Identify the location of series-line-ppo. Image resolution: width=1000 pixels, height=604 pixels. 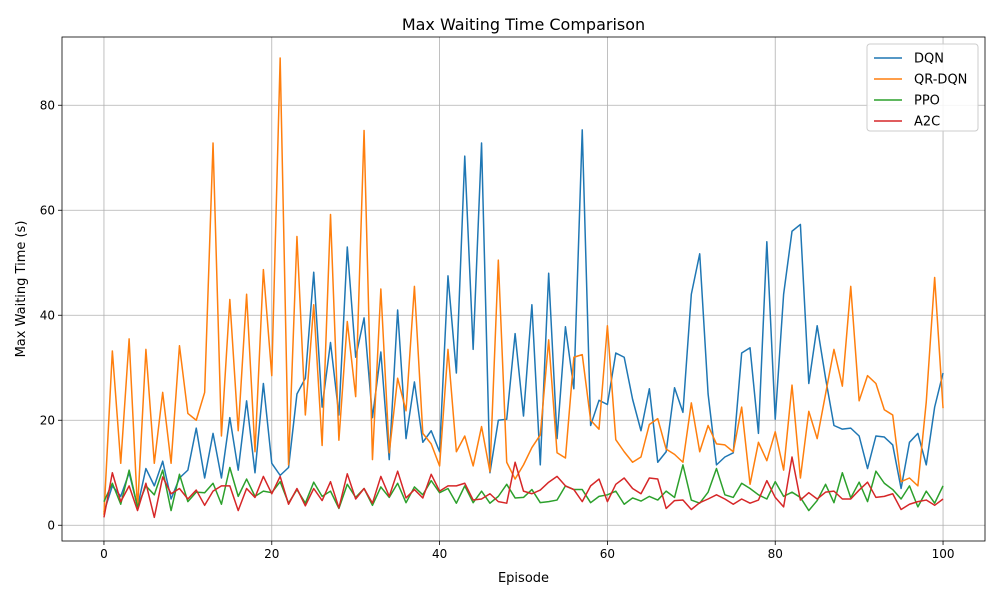
(523, 488).